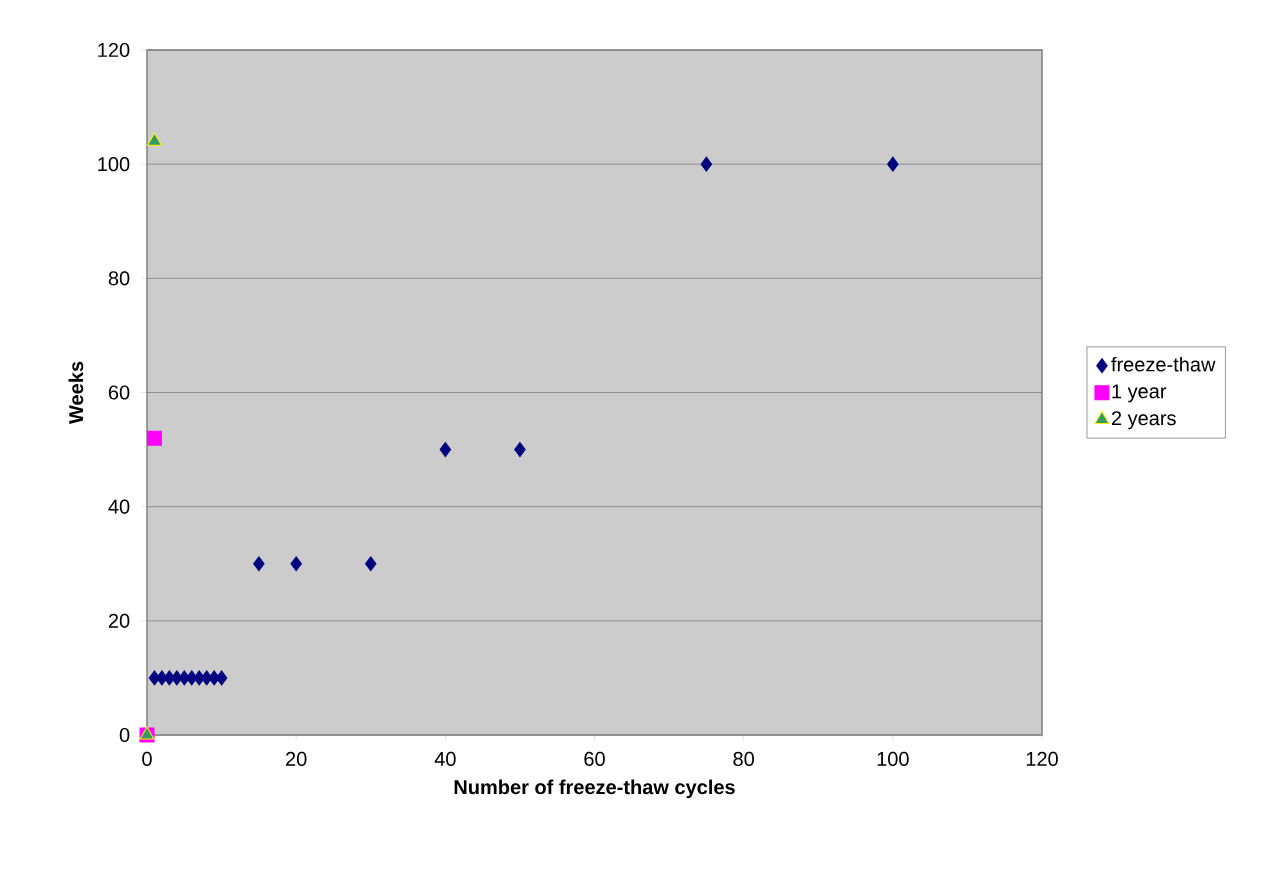  Describe the element at coordinates (1163, 364) in the screenshot. I see `legend-label: freeze-thaw` at that location.